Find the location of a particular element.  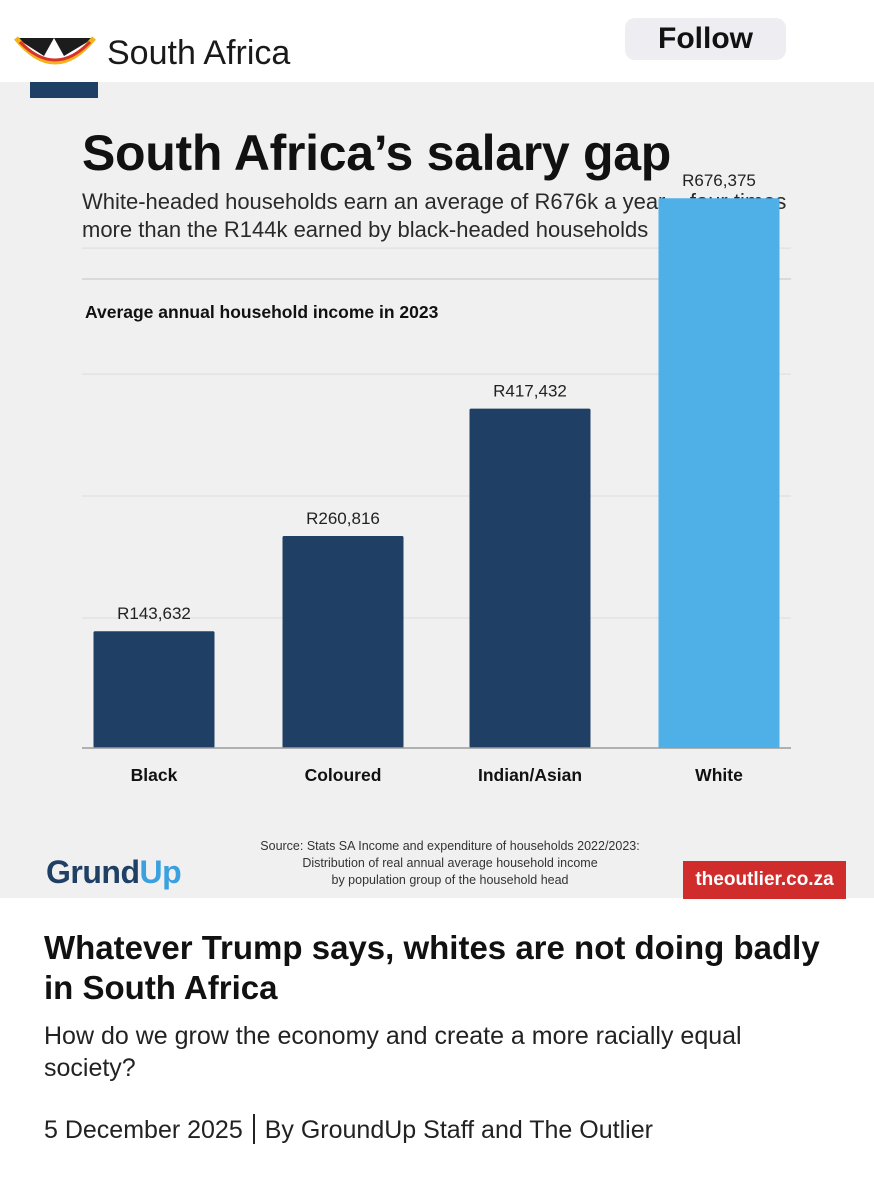

bar-white is located at coordinates (719, 473).